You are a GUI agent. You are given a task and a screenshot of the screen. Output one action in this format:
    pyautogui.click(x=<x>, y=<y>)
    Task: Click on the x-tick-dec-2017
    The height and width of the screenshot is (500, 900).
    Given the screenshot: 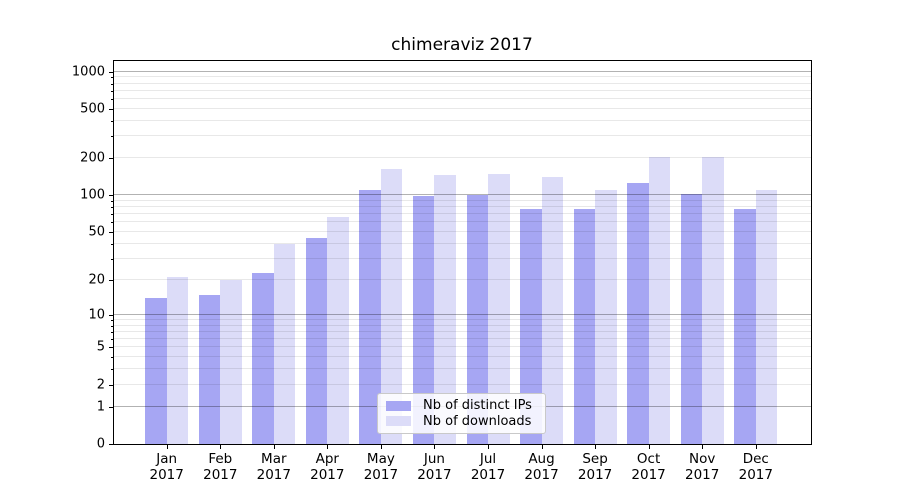 What is the action you would take?
    pyautogui.click(x=756, y=447)
    